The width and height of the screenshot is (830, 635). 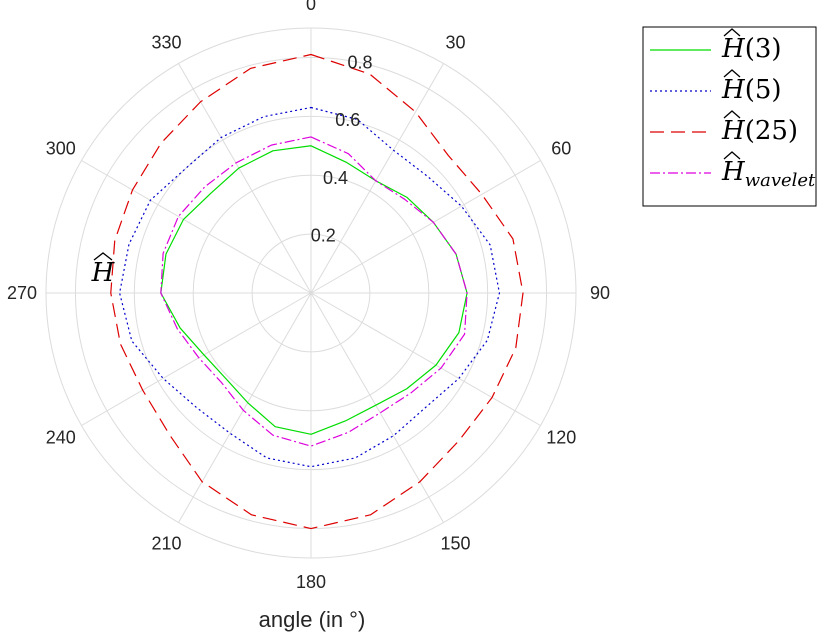 What do you see at coordinates (751, 90) in the screenshot?
I see `legend-label: H(5)` at bounding box center [751, 90].